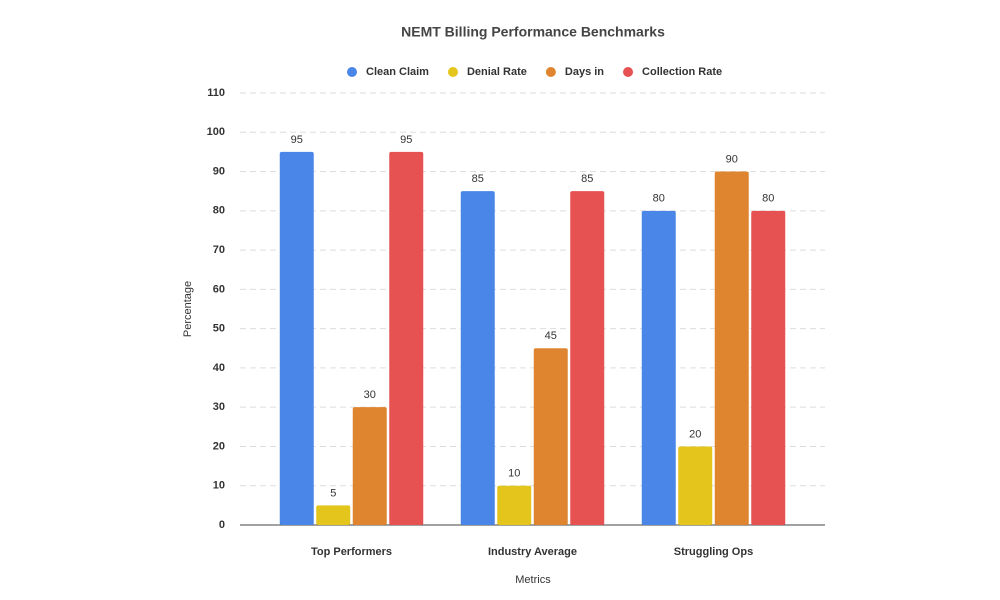  Describe the element at coordinates (533, 32) in the screenshot. I see `chart-title: NEMT Billing Performance Benchmarks` at that location.